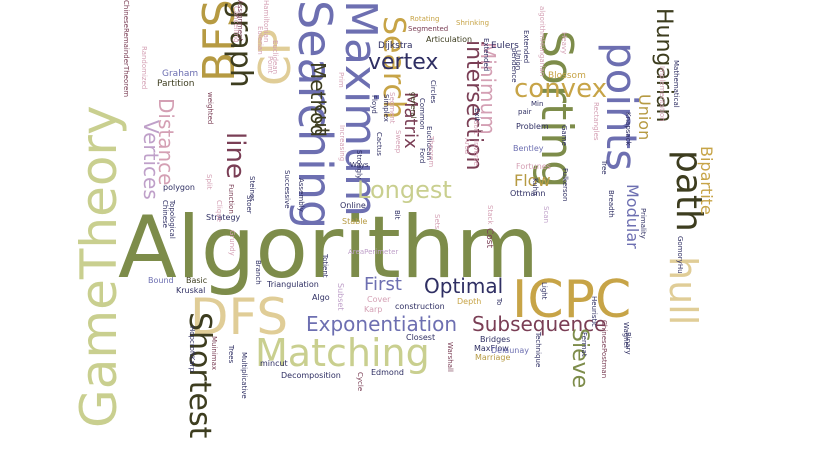 The width and height of the screenshot is (817, 457). What do you see at coordinates (464, 286) in the screenshot?
I see `cloud-word: Optimal` at bounding box center [464, 286].